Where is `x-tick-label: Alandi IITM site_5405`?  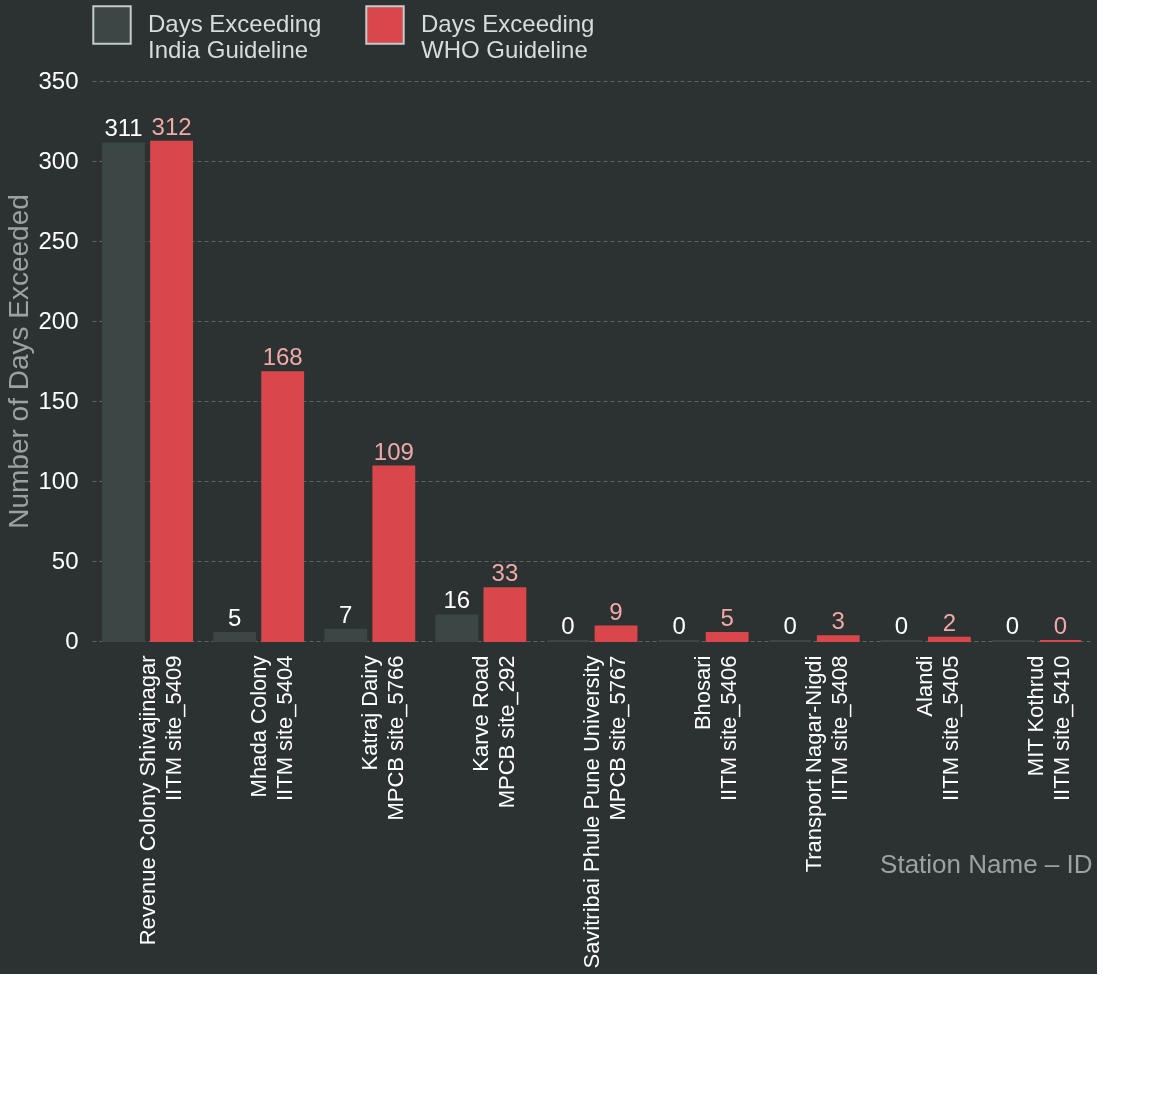
x-tick-label: Alandi IITM site_5405 is located at coordinates (938, 728).